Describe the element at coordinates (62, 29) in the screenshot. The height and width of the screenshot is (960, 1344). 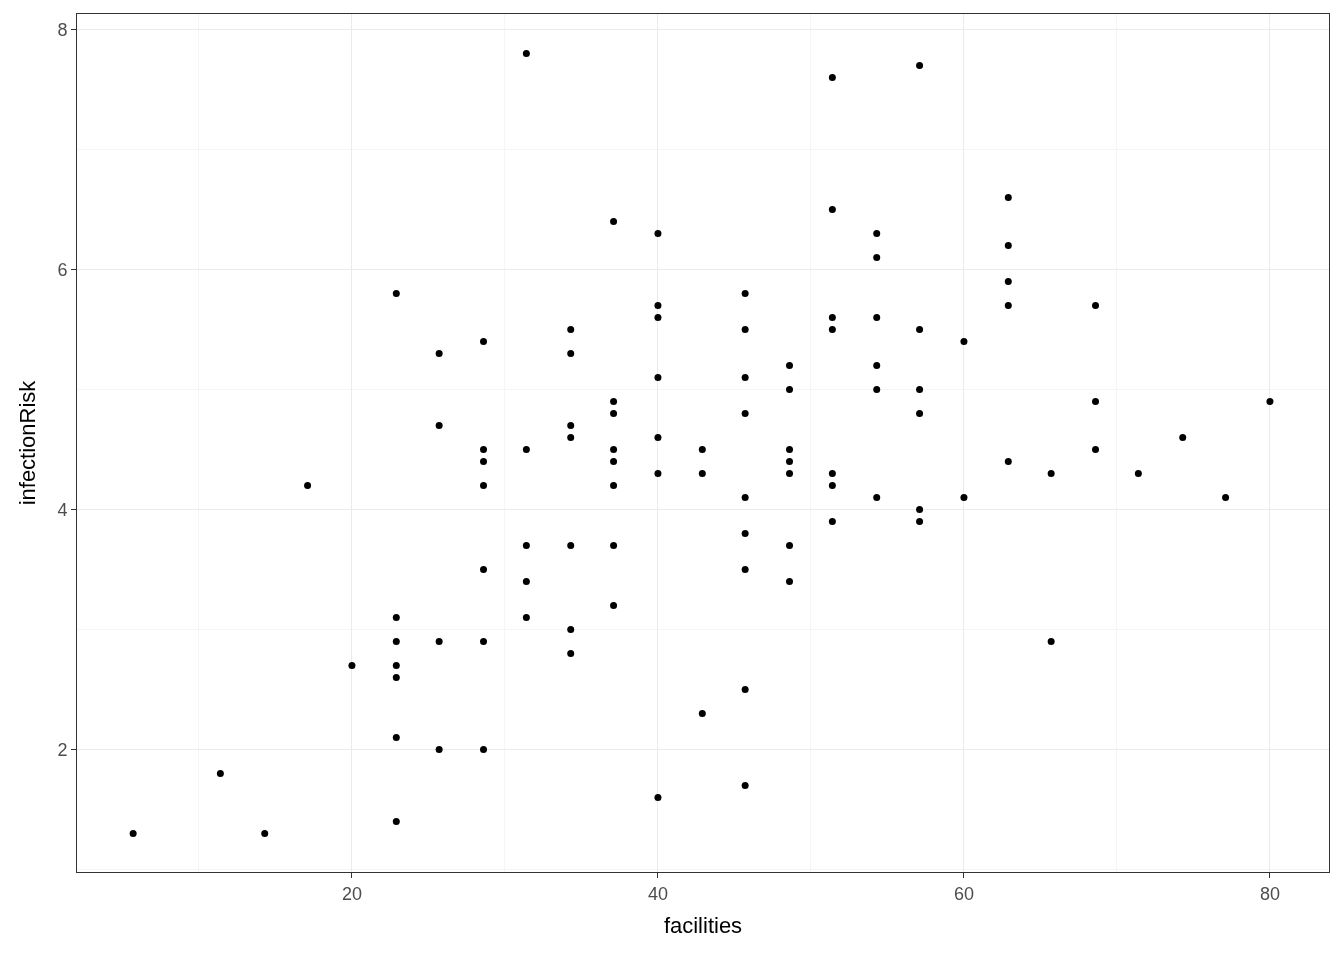
I see `y-tick-label: 8` at that location.